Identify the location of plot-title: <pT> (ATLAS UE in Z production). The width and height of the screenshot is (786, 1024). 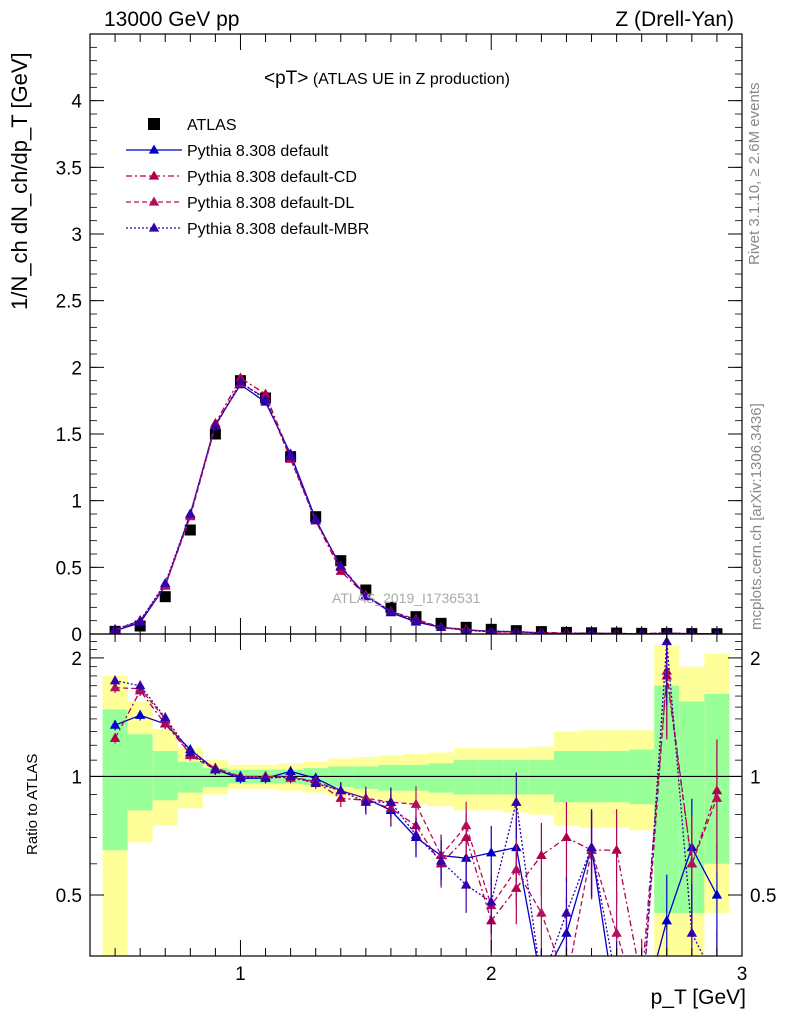
(387, 79).